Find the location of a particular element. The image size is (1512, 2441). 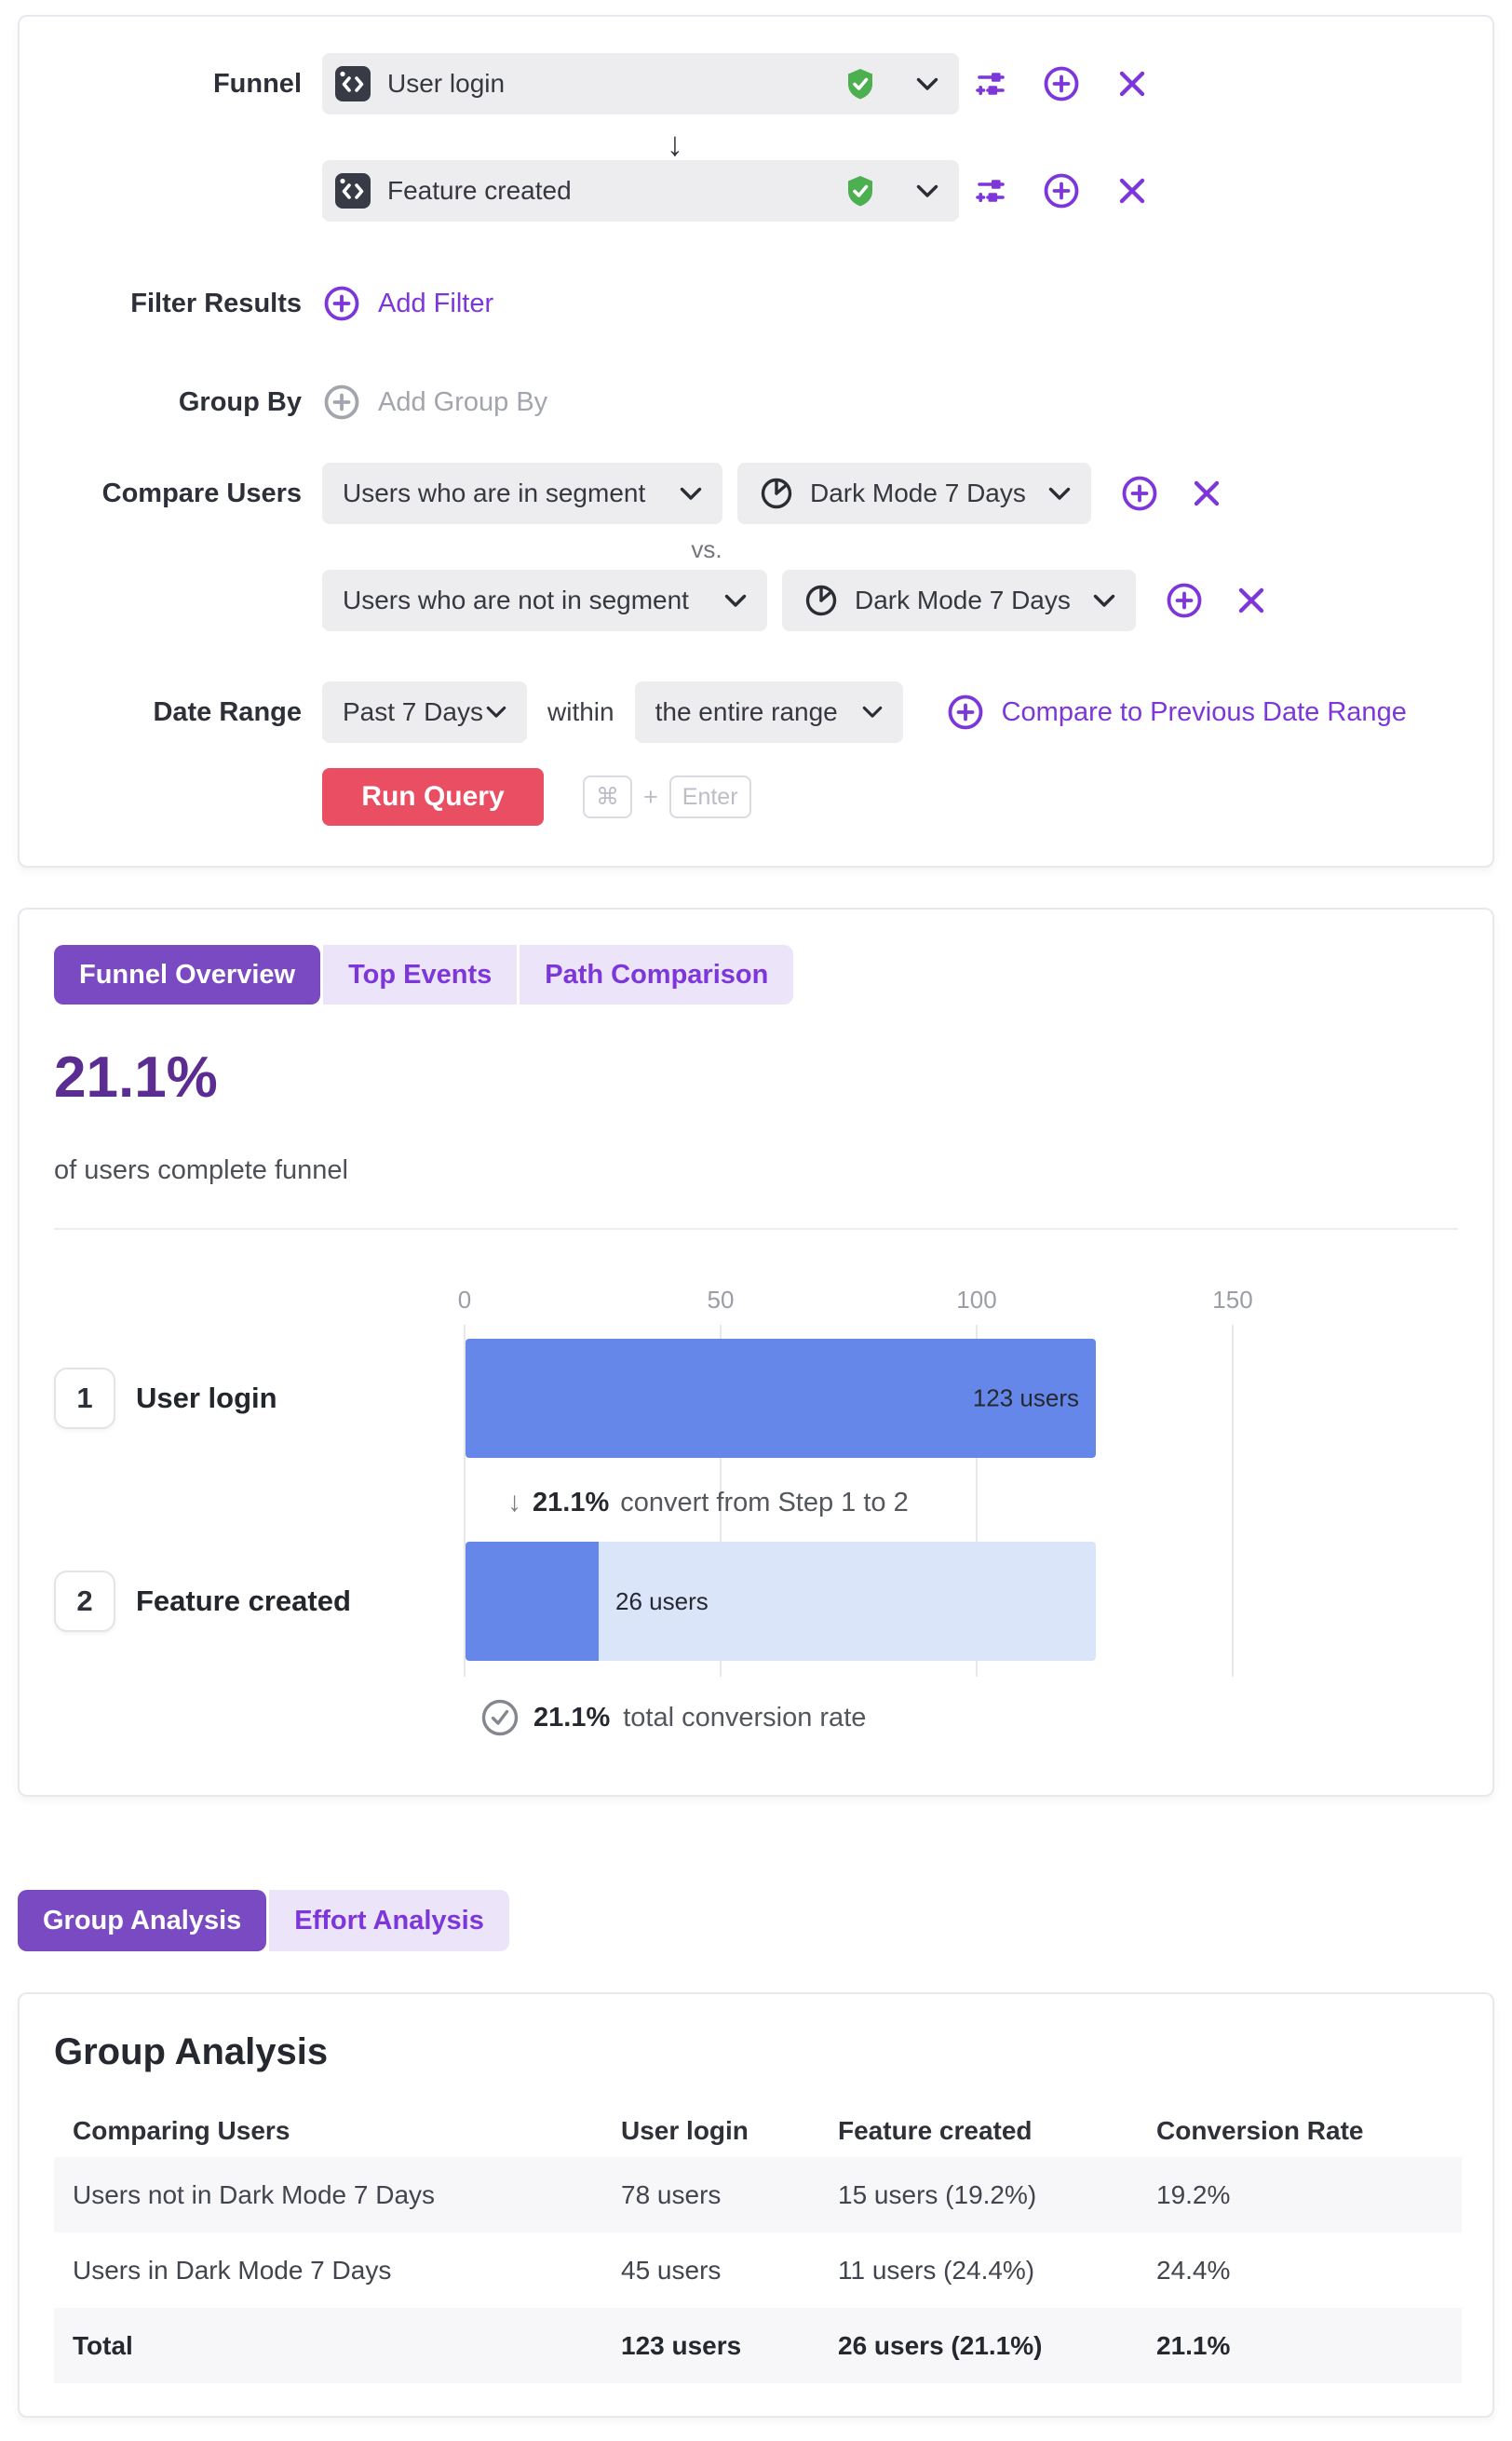

total-conversion-pct: 21.1% is located at coordinates (572, 1717).